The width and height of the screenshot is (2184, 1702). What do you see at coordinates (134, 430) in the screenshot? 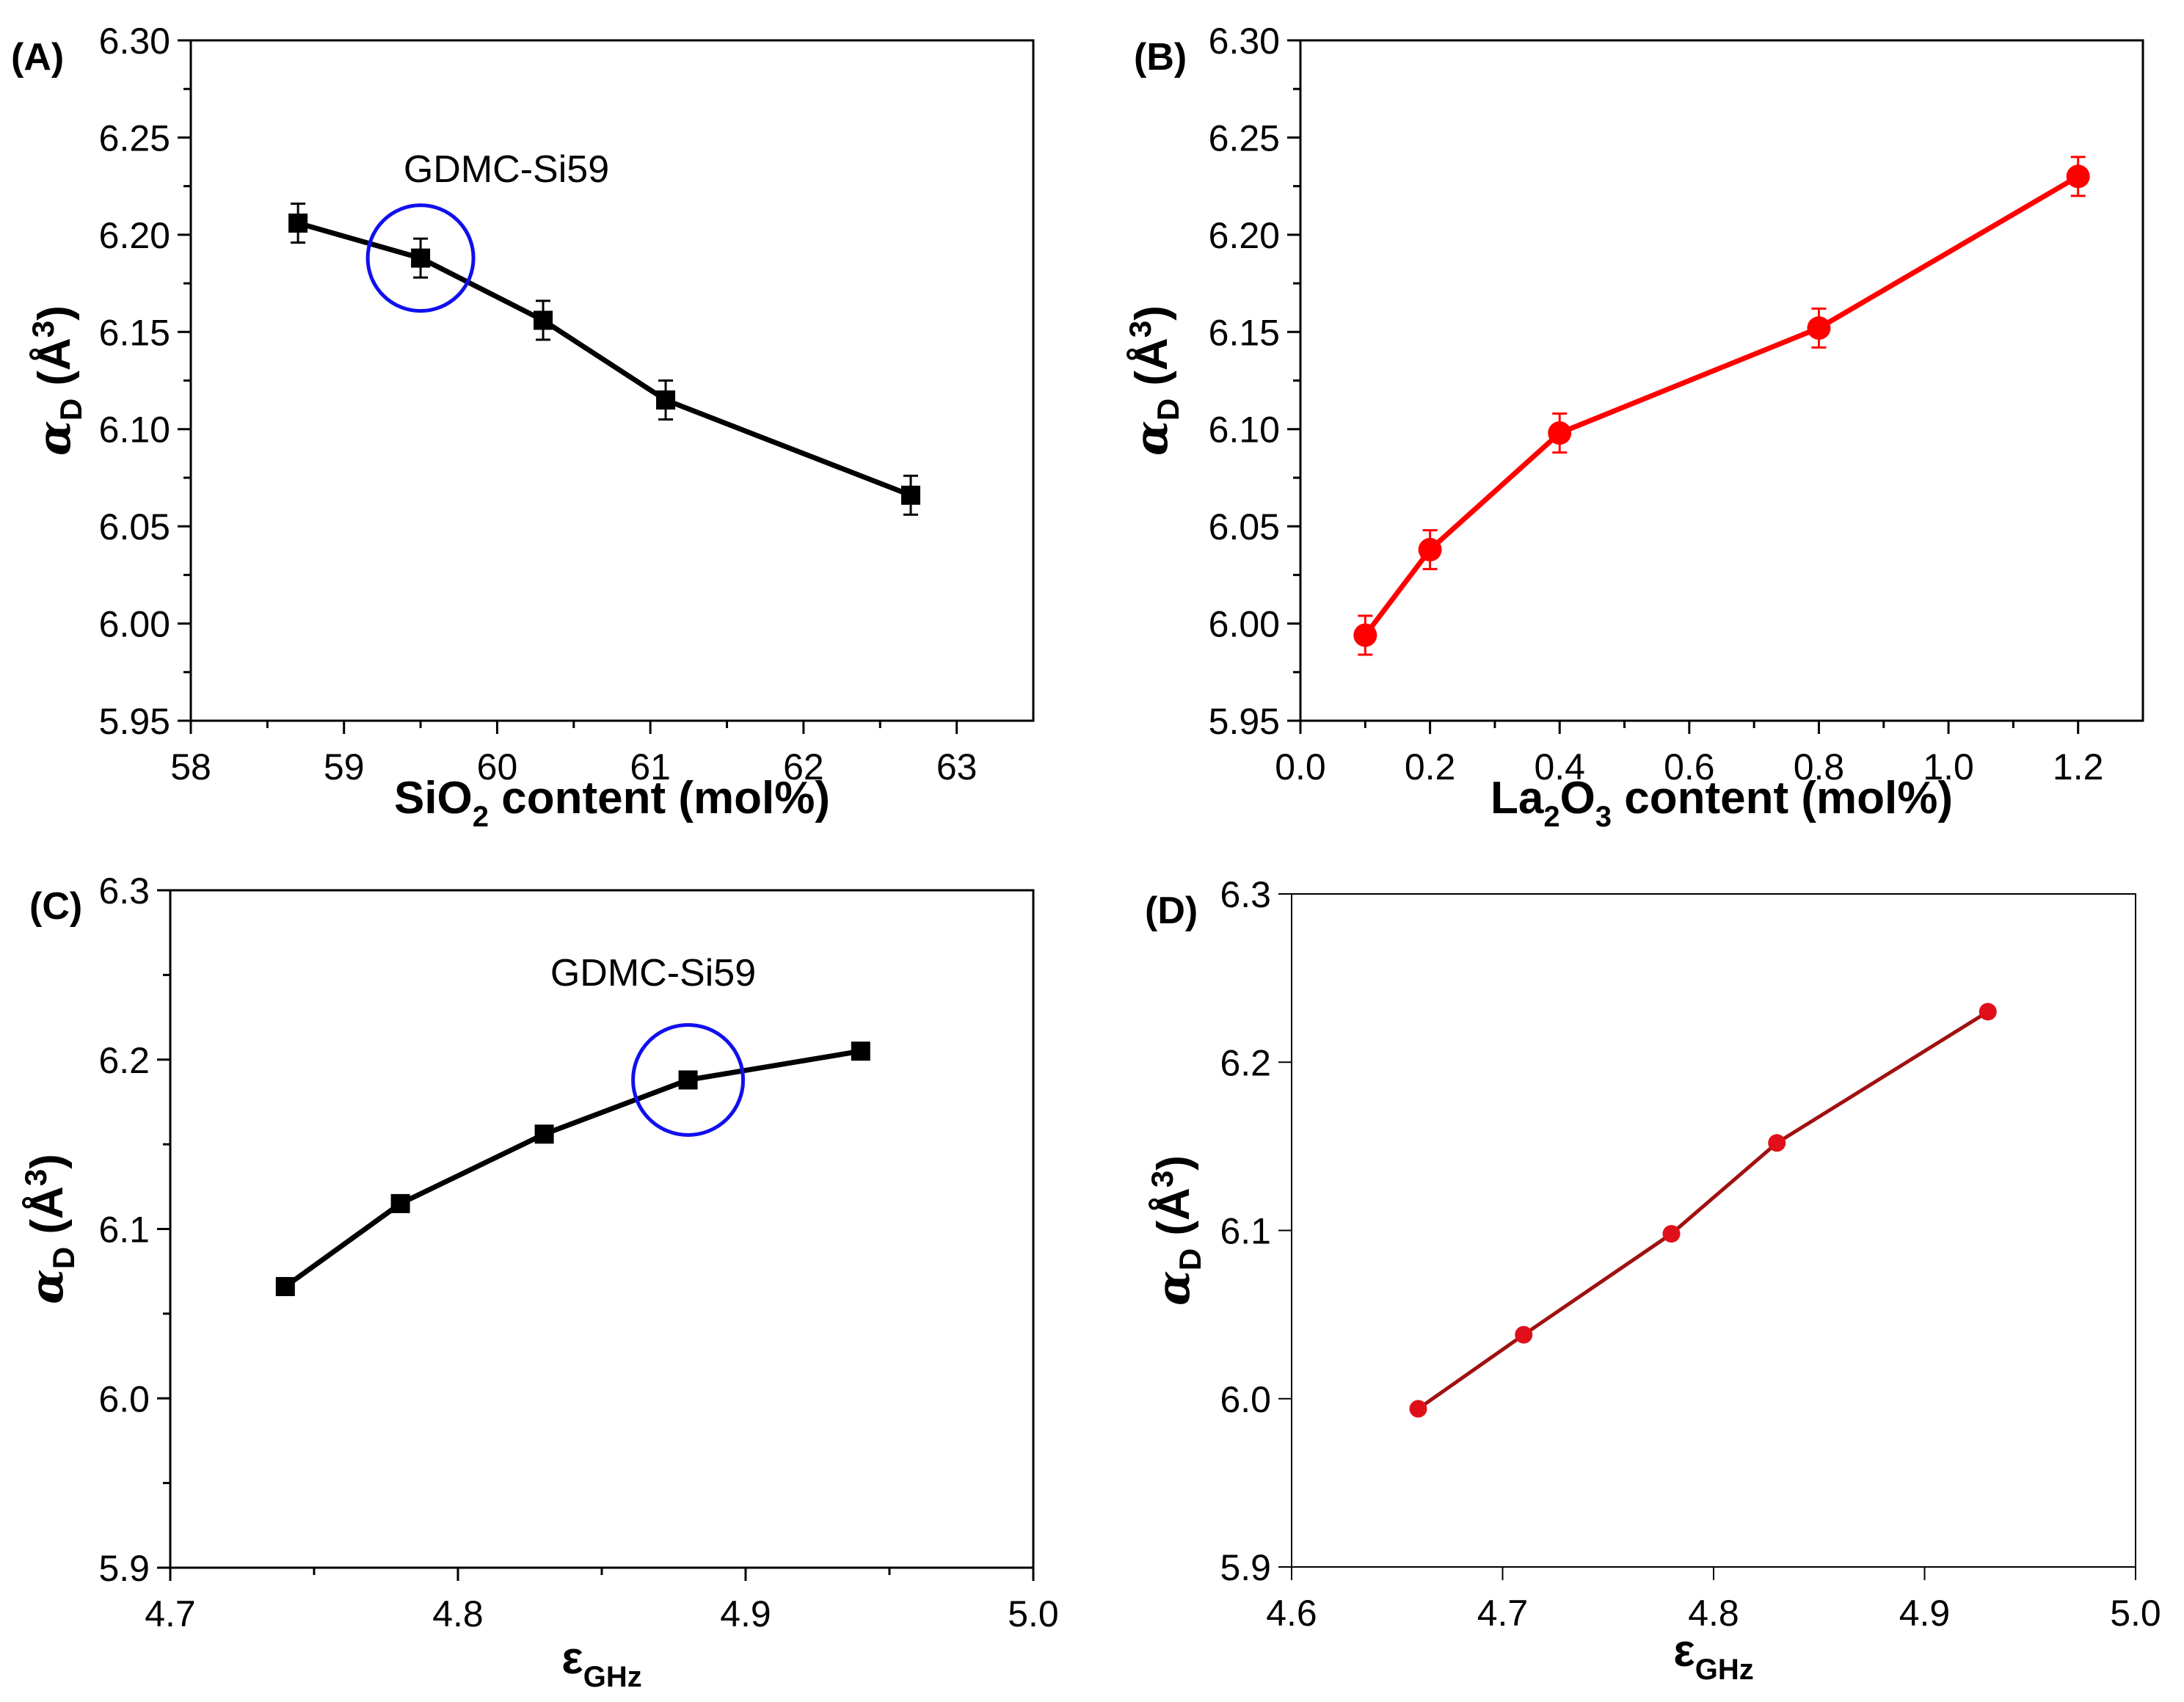
I see `y-tick-label: 6.10` at bounding box center [134, 430].